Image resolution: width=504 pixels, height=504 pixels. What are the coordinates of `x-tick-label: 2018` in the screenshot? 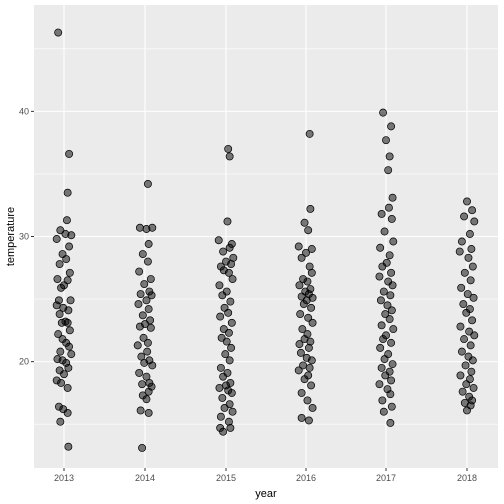 It's located at (467, 478).